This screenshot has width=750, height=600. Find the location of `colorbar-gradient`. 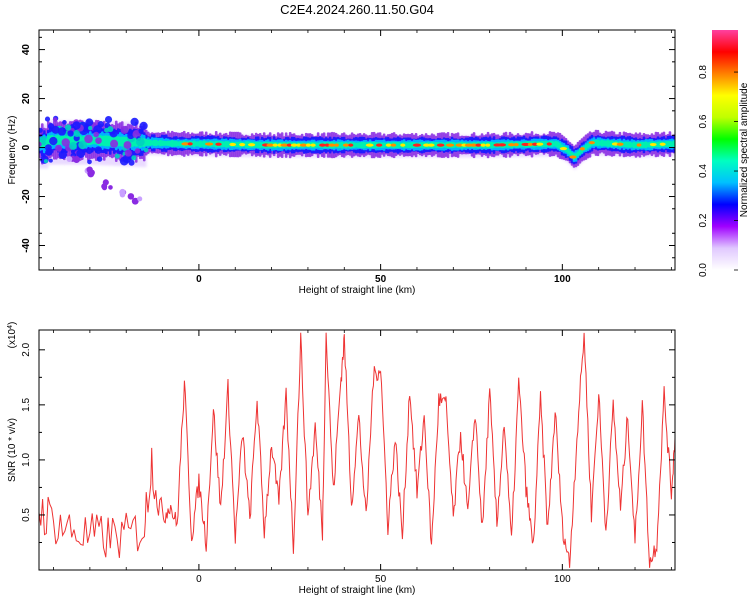

colorbar-gradient is located at coordinates (725, 150).